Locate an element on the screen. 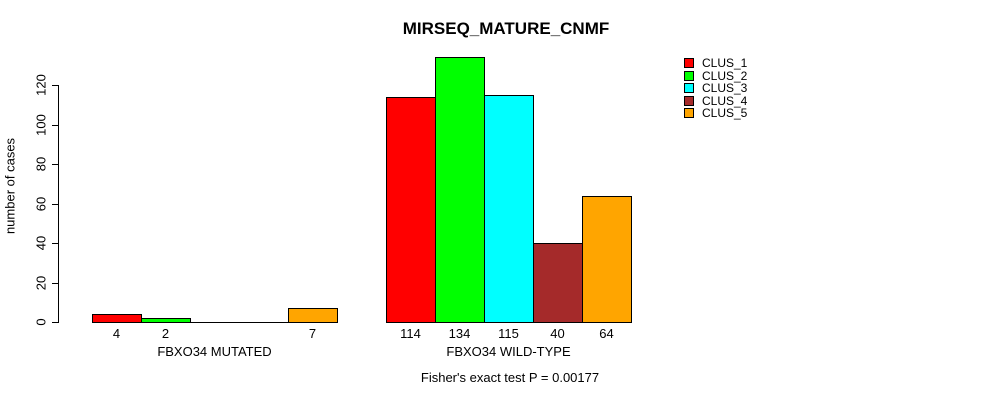  bar-clus_4-zero is located at coordinates (264, 322).